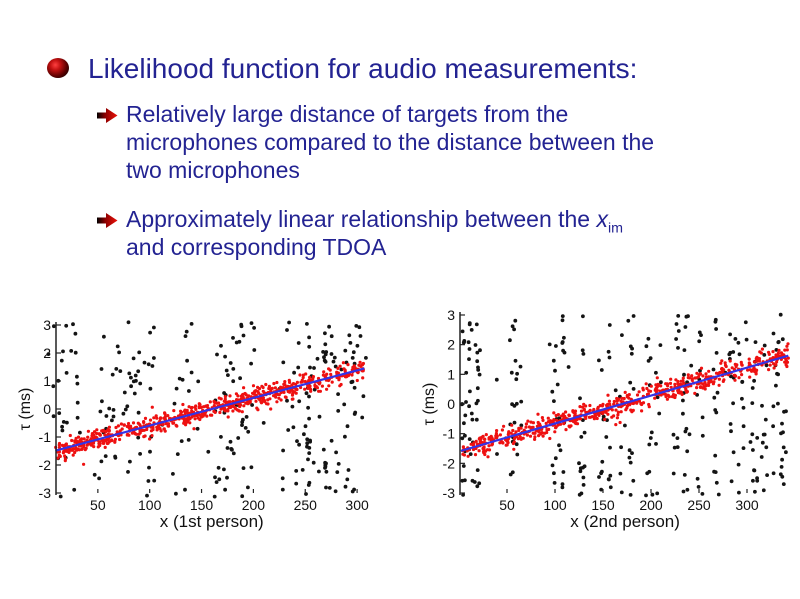  What do you see at coordinates (212, 521) in the screenshot?
I see `x-axis-label: x (1st person)` at bounding box center [212, 521].